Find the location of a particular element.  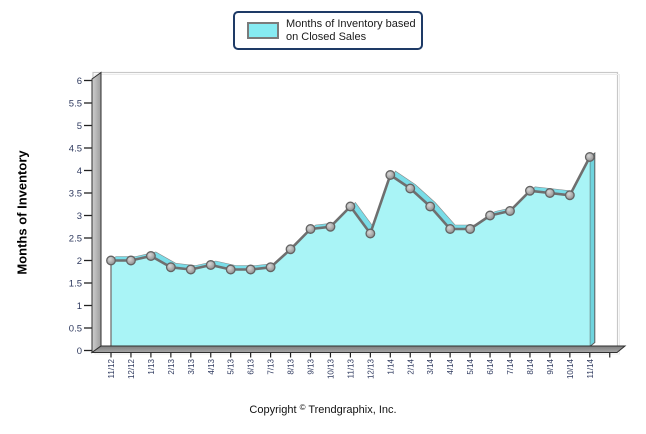

x-axis-tick-label: 10/14 is located at coordinates (570, 368).